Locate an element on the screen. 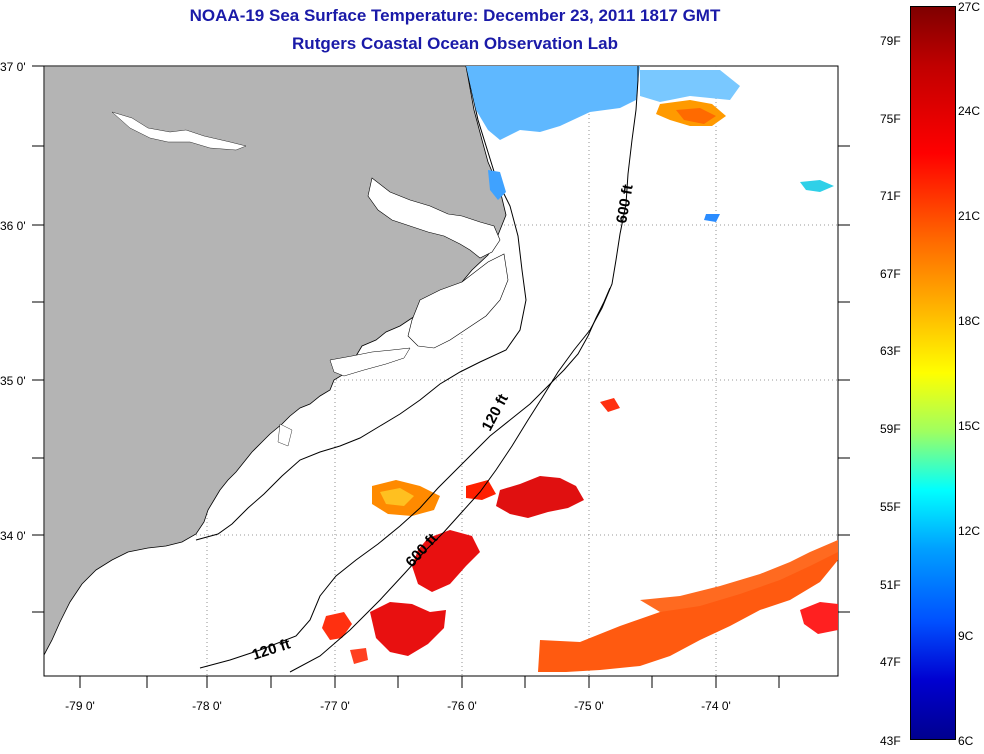 Image resolution: width=984 pixels, height=754 pixels. colorbar-c-label: 21C is located at coordinates (969, 216).